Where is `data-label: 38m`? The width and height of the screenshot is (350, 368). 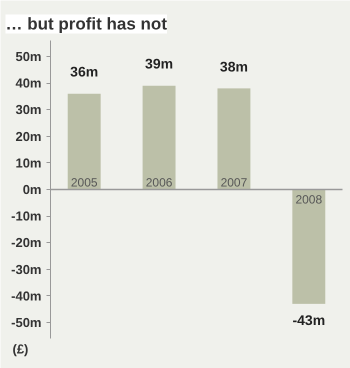
data-label: 38m is located at coordinates (234, 66).